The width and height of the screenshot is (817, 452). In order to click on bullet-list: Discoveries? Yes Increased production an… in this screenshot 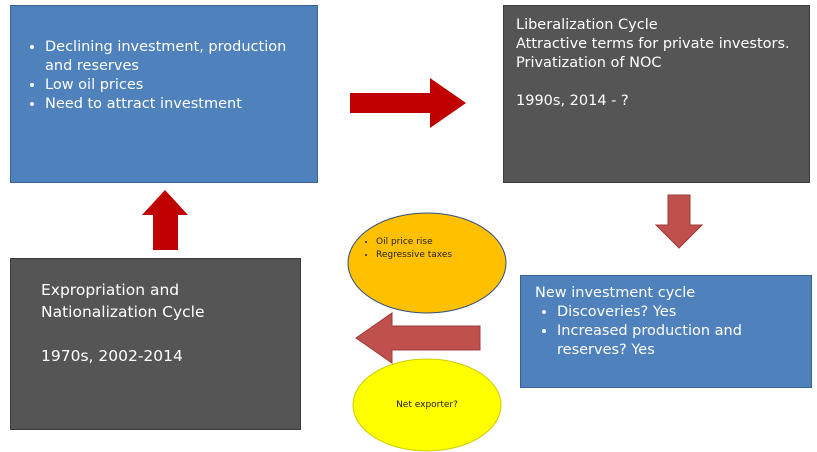, I will do `click(669, 331)`.